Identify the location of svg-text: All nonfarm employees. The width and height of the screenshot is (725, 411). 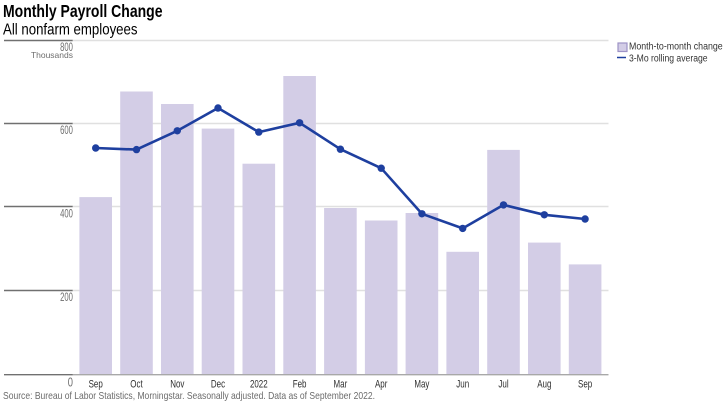
(70, 30).